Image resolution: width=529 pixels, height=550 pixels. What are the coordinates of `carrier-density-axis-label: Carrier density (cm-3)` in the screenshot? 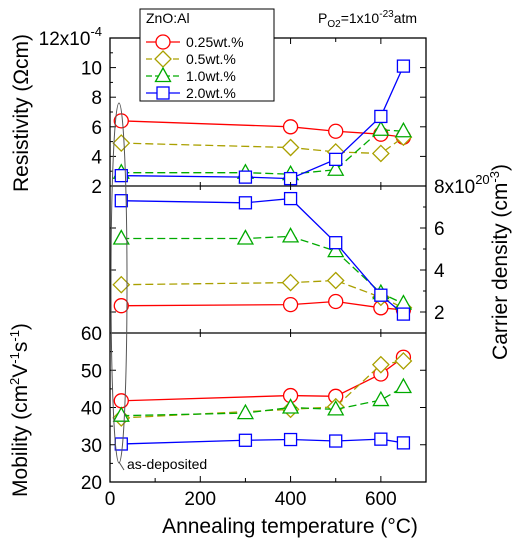 It's located at (499, 262).